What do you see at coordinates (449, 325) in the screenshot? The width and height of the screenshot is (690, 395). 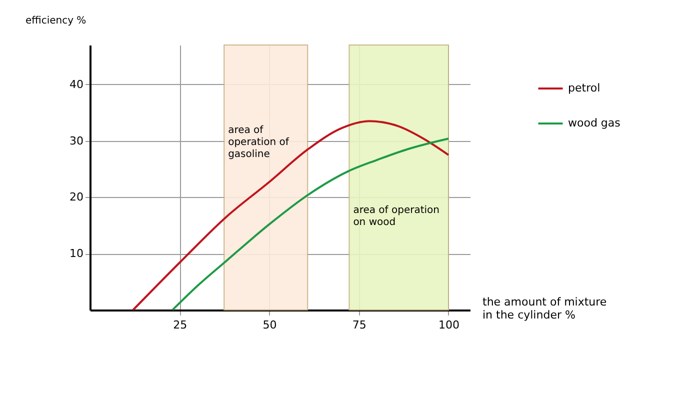 I see `x-tick-label: 100` at bounding box center [449, 325].